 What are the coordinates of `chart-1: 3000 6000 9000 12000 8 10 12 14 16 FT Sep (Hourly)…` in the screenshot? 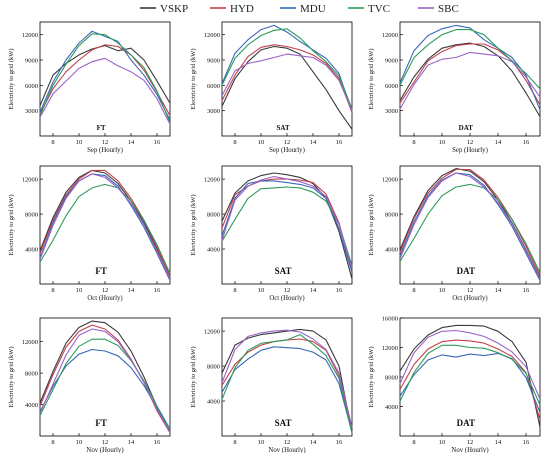 It's located at (89, 87).